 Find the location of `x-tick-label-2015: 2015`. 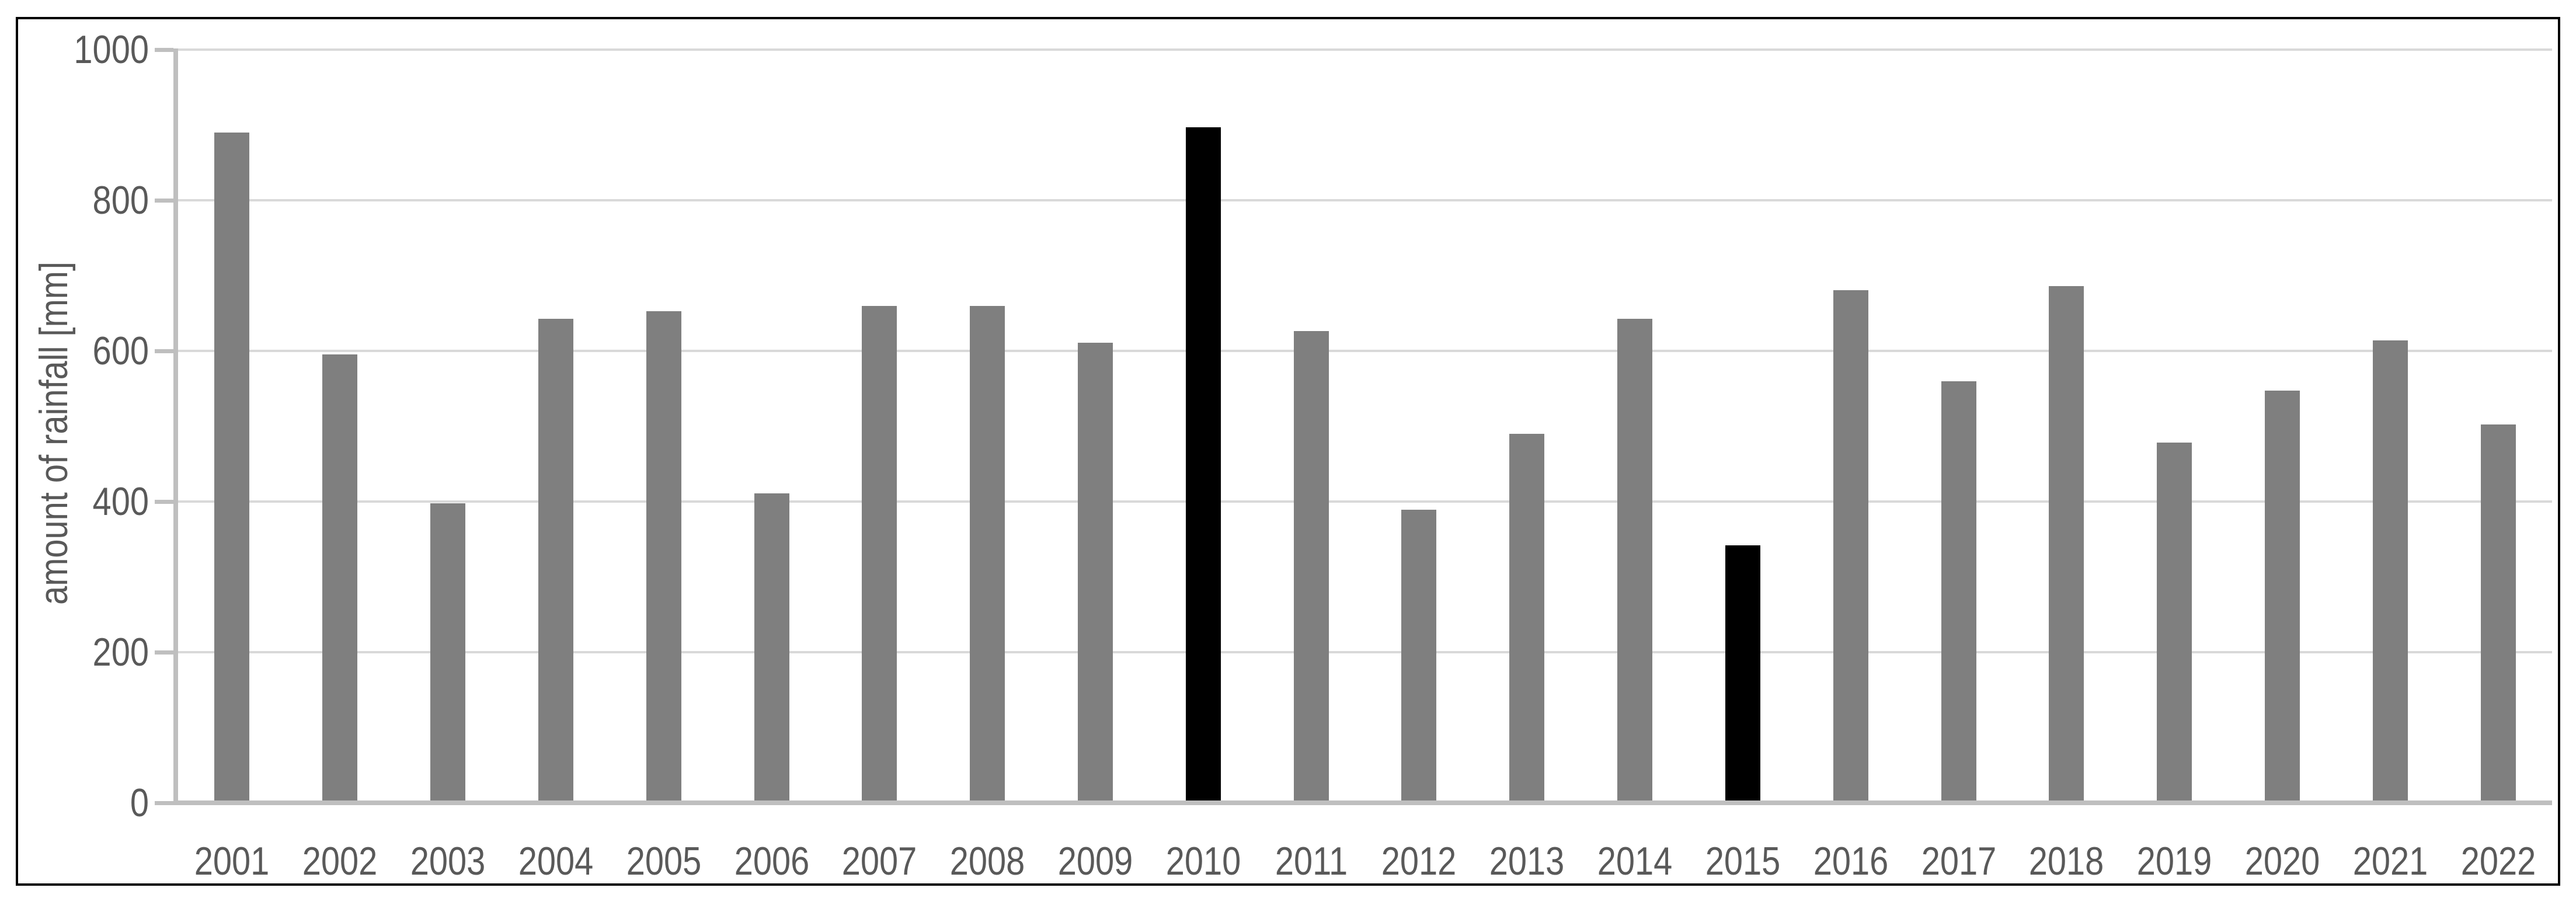

x-tick-label-2015: 2015 is located at coordinates (1743, 861).